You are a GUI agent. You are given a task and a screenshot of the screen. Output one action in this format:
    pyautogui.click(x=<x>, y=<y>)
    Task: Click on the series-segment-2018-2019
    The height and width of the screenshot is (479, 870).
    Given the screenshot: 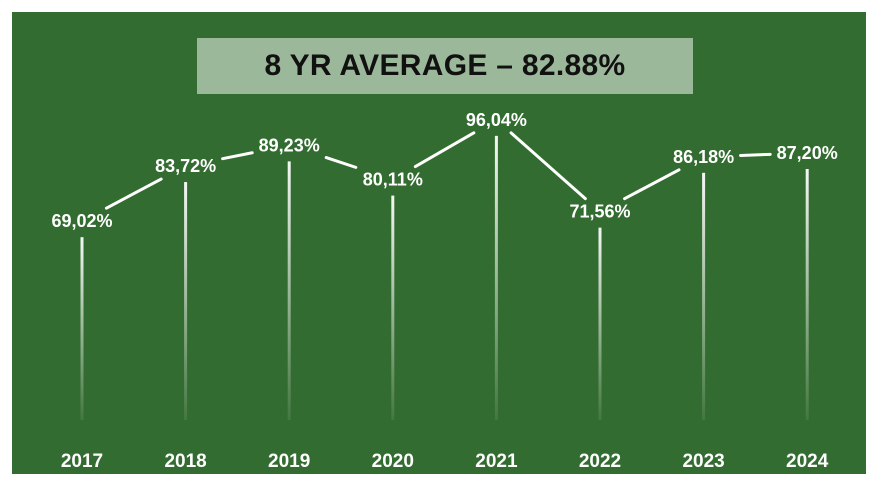 What is the action you would take?
    pyautogui.click(x=237, y=156)
    